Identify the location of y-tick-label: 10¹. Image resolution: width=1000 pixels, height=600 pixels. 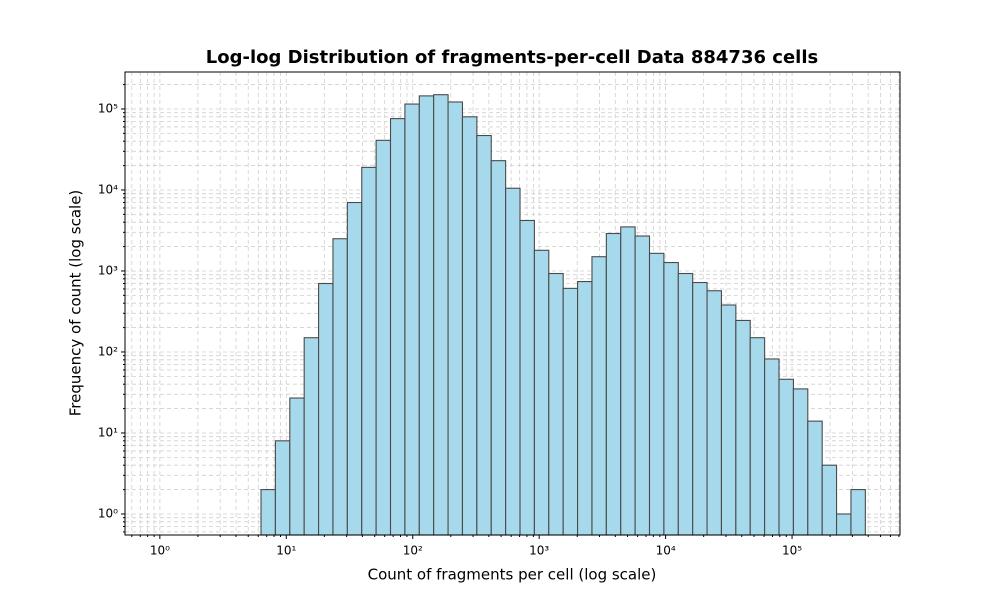
(108, 432).